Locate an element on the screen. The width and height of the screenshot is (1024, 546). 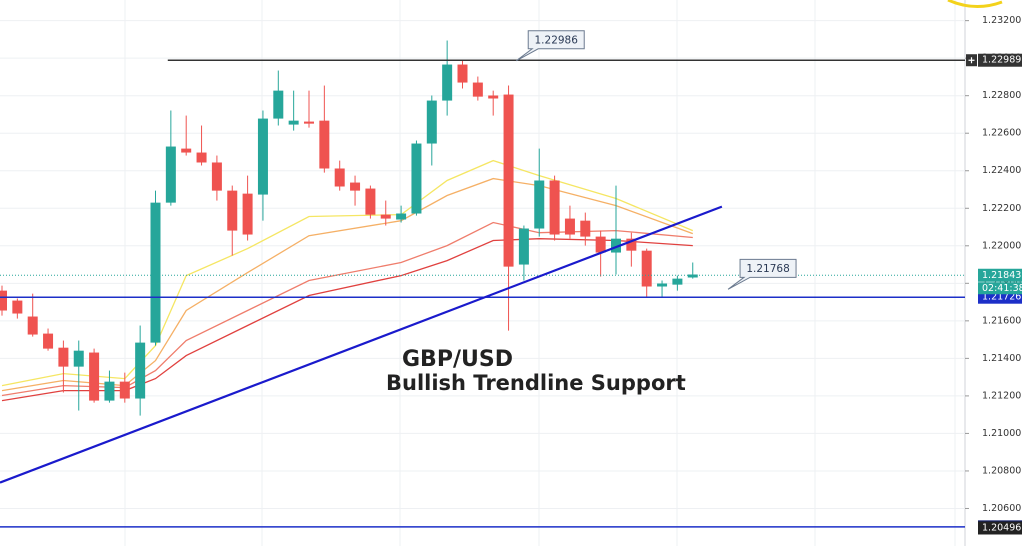
callout-label: 1.22986 is located at coordinates (557, 40).